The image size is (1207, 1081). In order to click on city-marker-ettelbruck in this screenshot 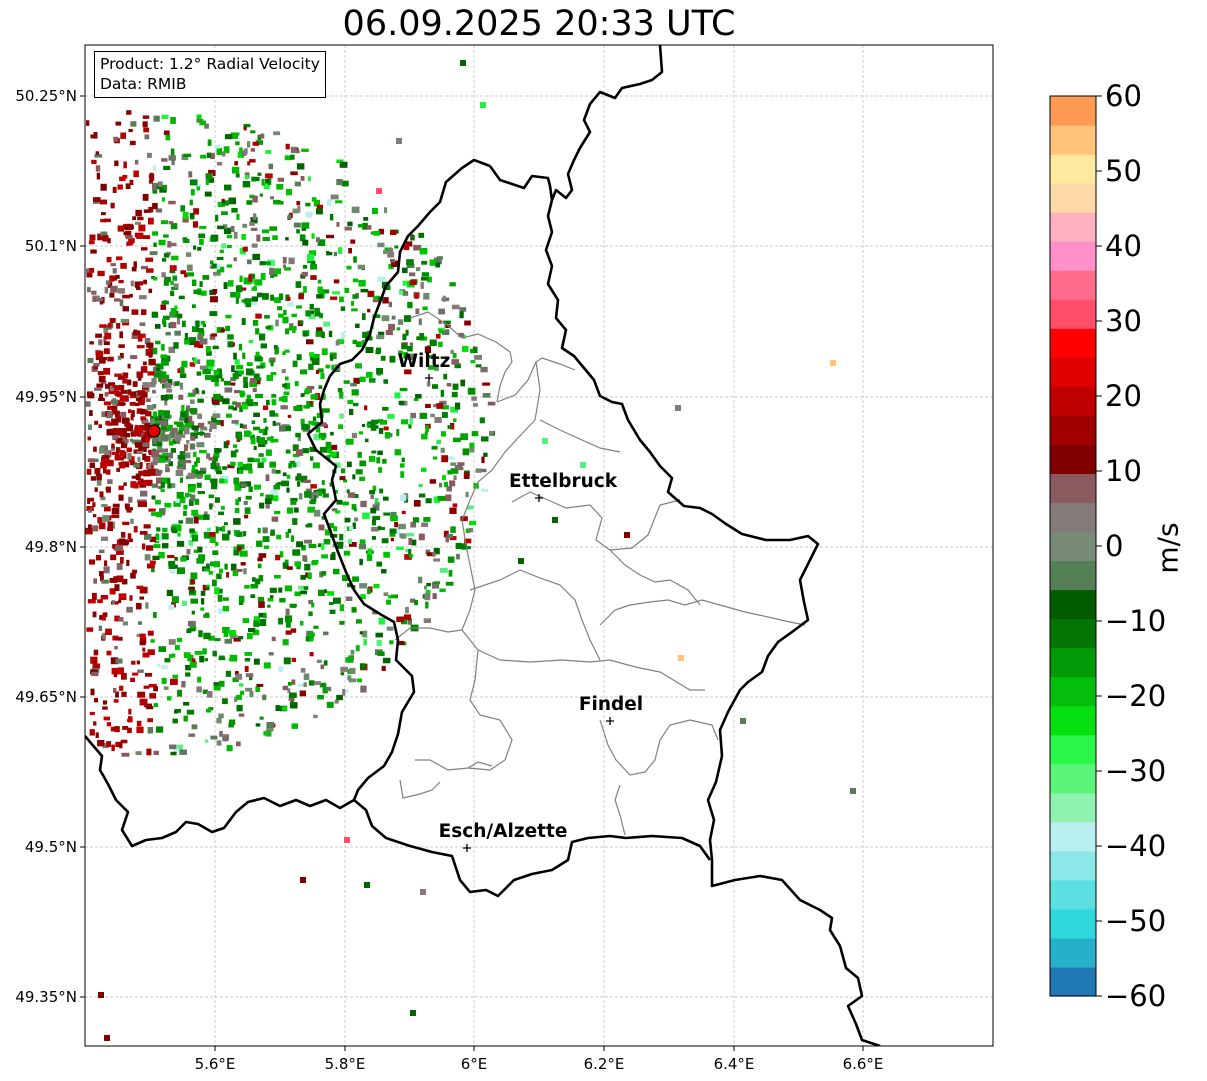, I will do `click(539, 498)`.